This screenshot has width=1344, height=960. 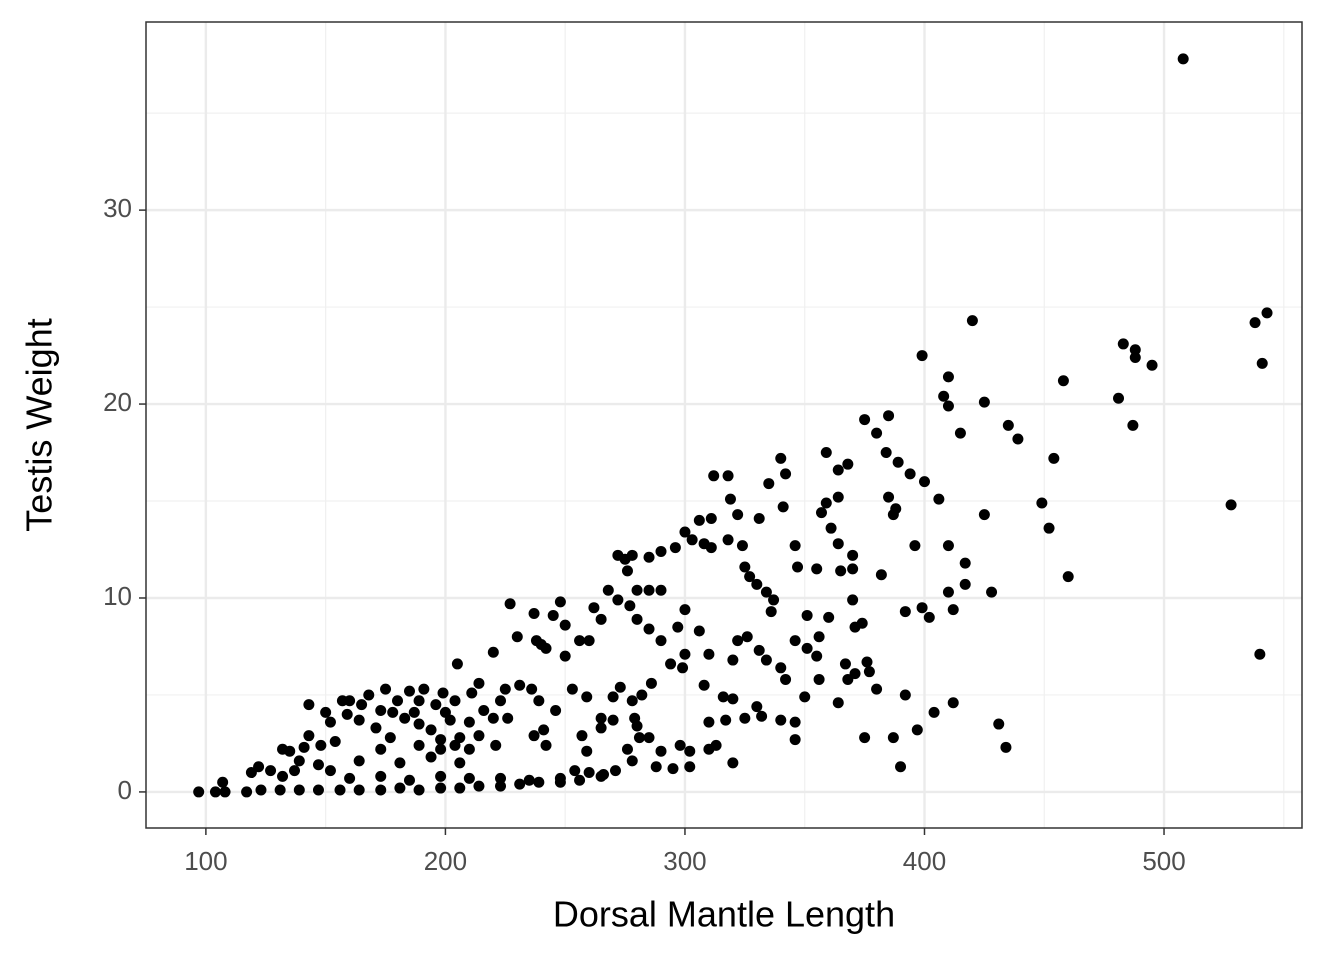 I want to click on y-tick-label: 20, so click(x=117, y=402).